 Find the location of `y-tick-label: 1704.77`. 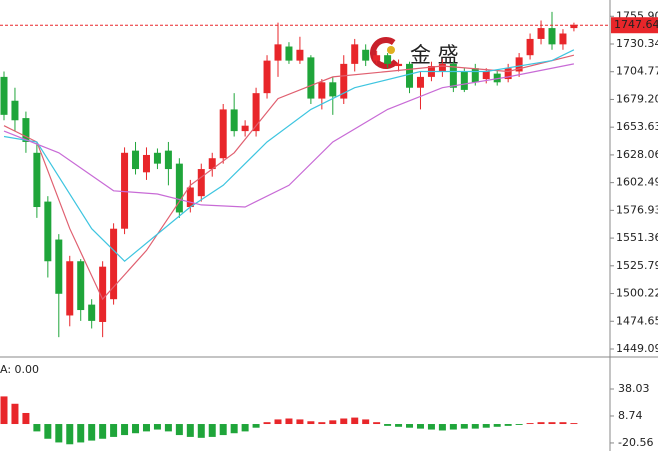

y-tick-label: 1704.77 is located at coordinates (637, 71).